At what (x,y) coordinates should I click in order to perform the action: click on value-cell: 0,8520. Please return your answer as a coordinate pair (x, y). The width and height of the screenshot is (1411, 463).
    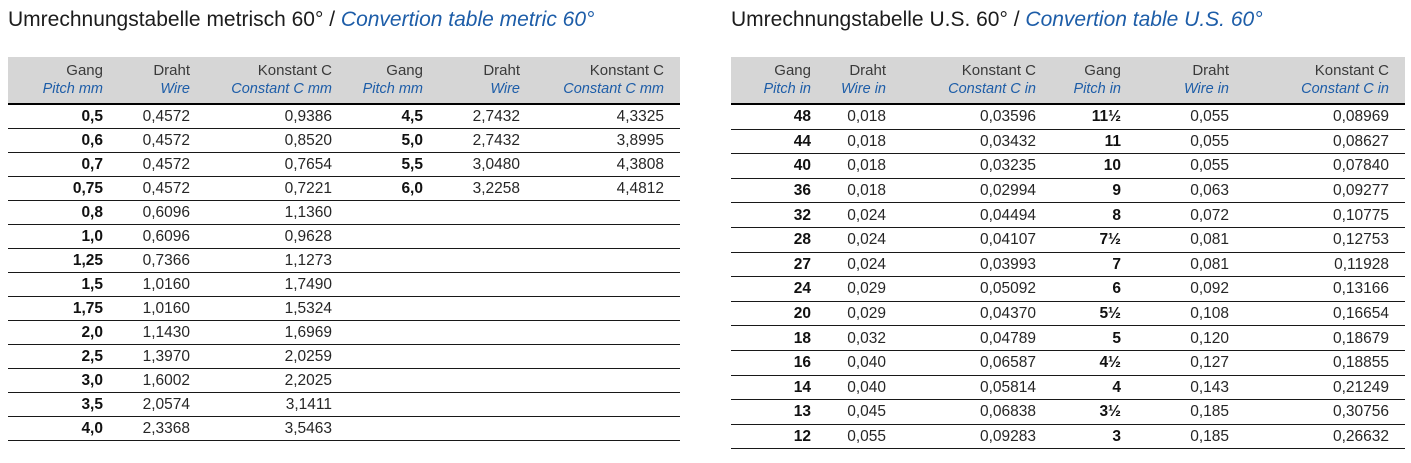
    Looking at the image, I should click on (277, 140).